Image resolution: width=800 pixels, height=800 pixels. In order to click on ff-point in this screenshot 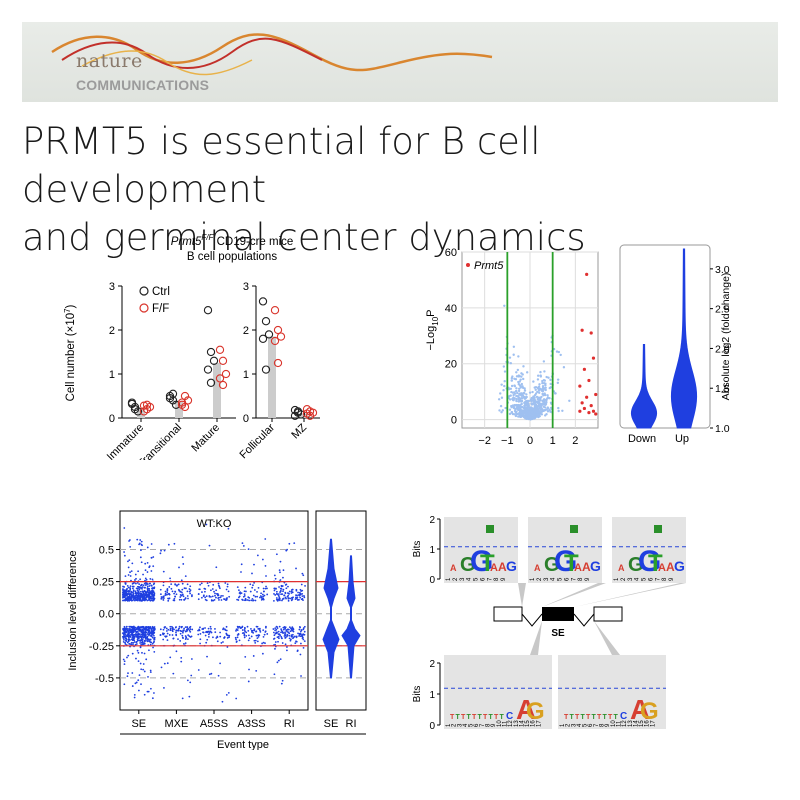, I will do `click(220, 349)`.